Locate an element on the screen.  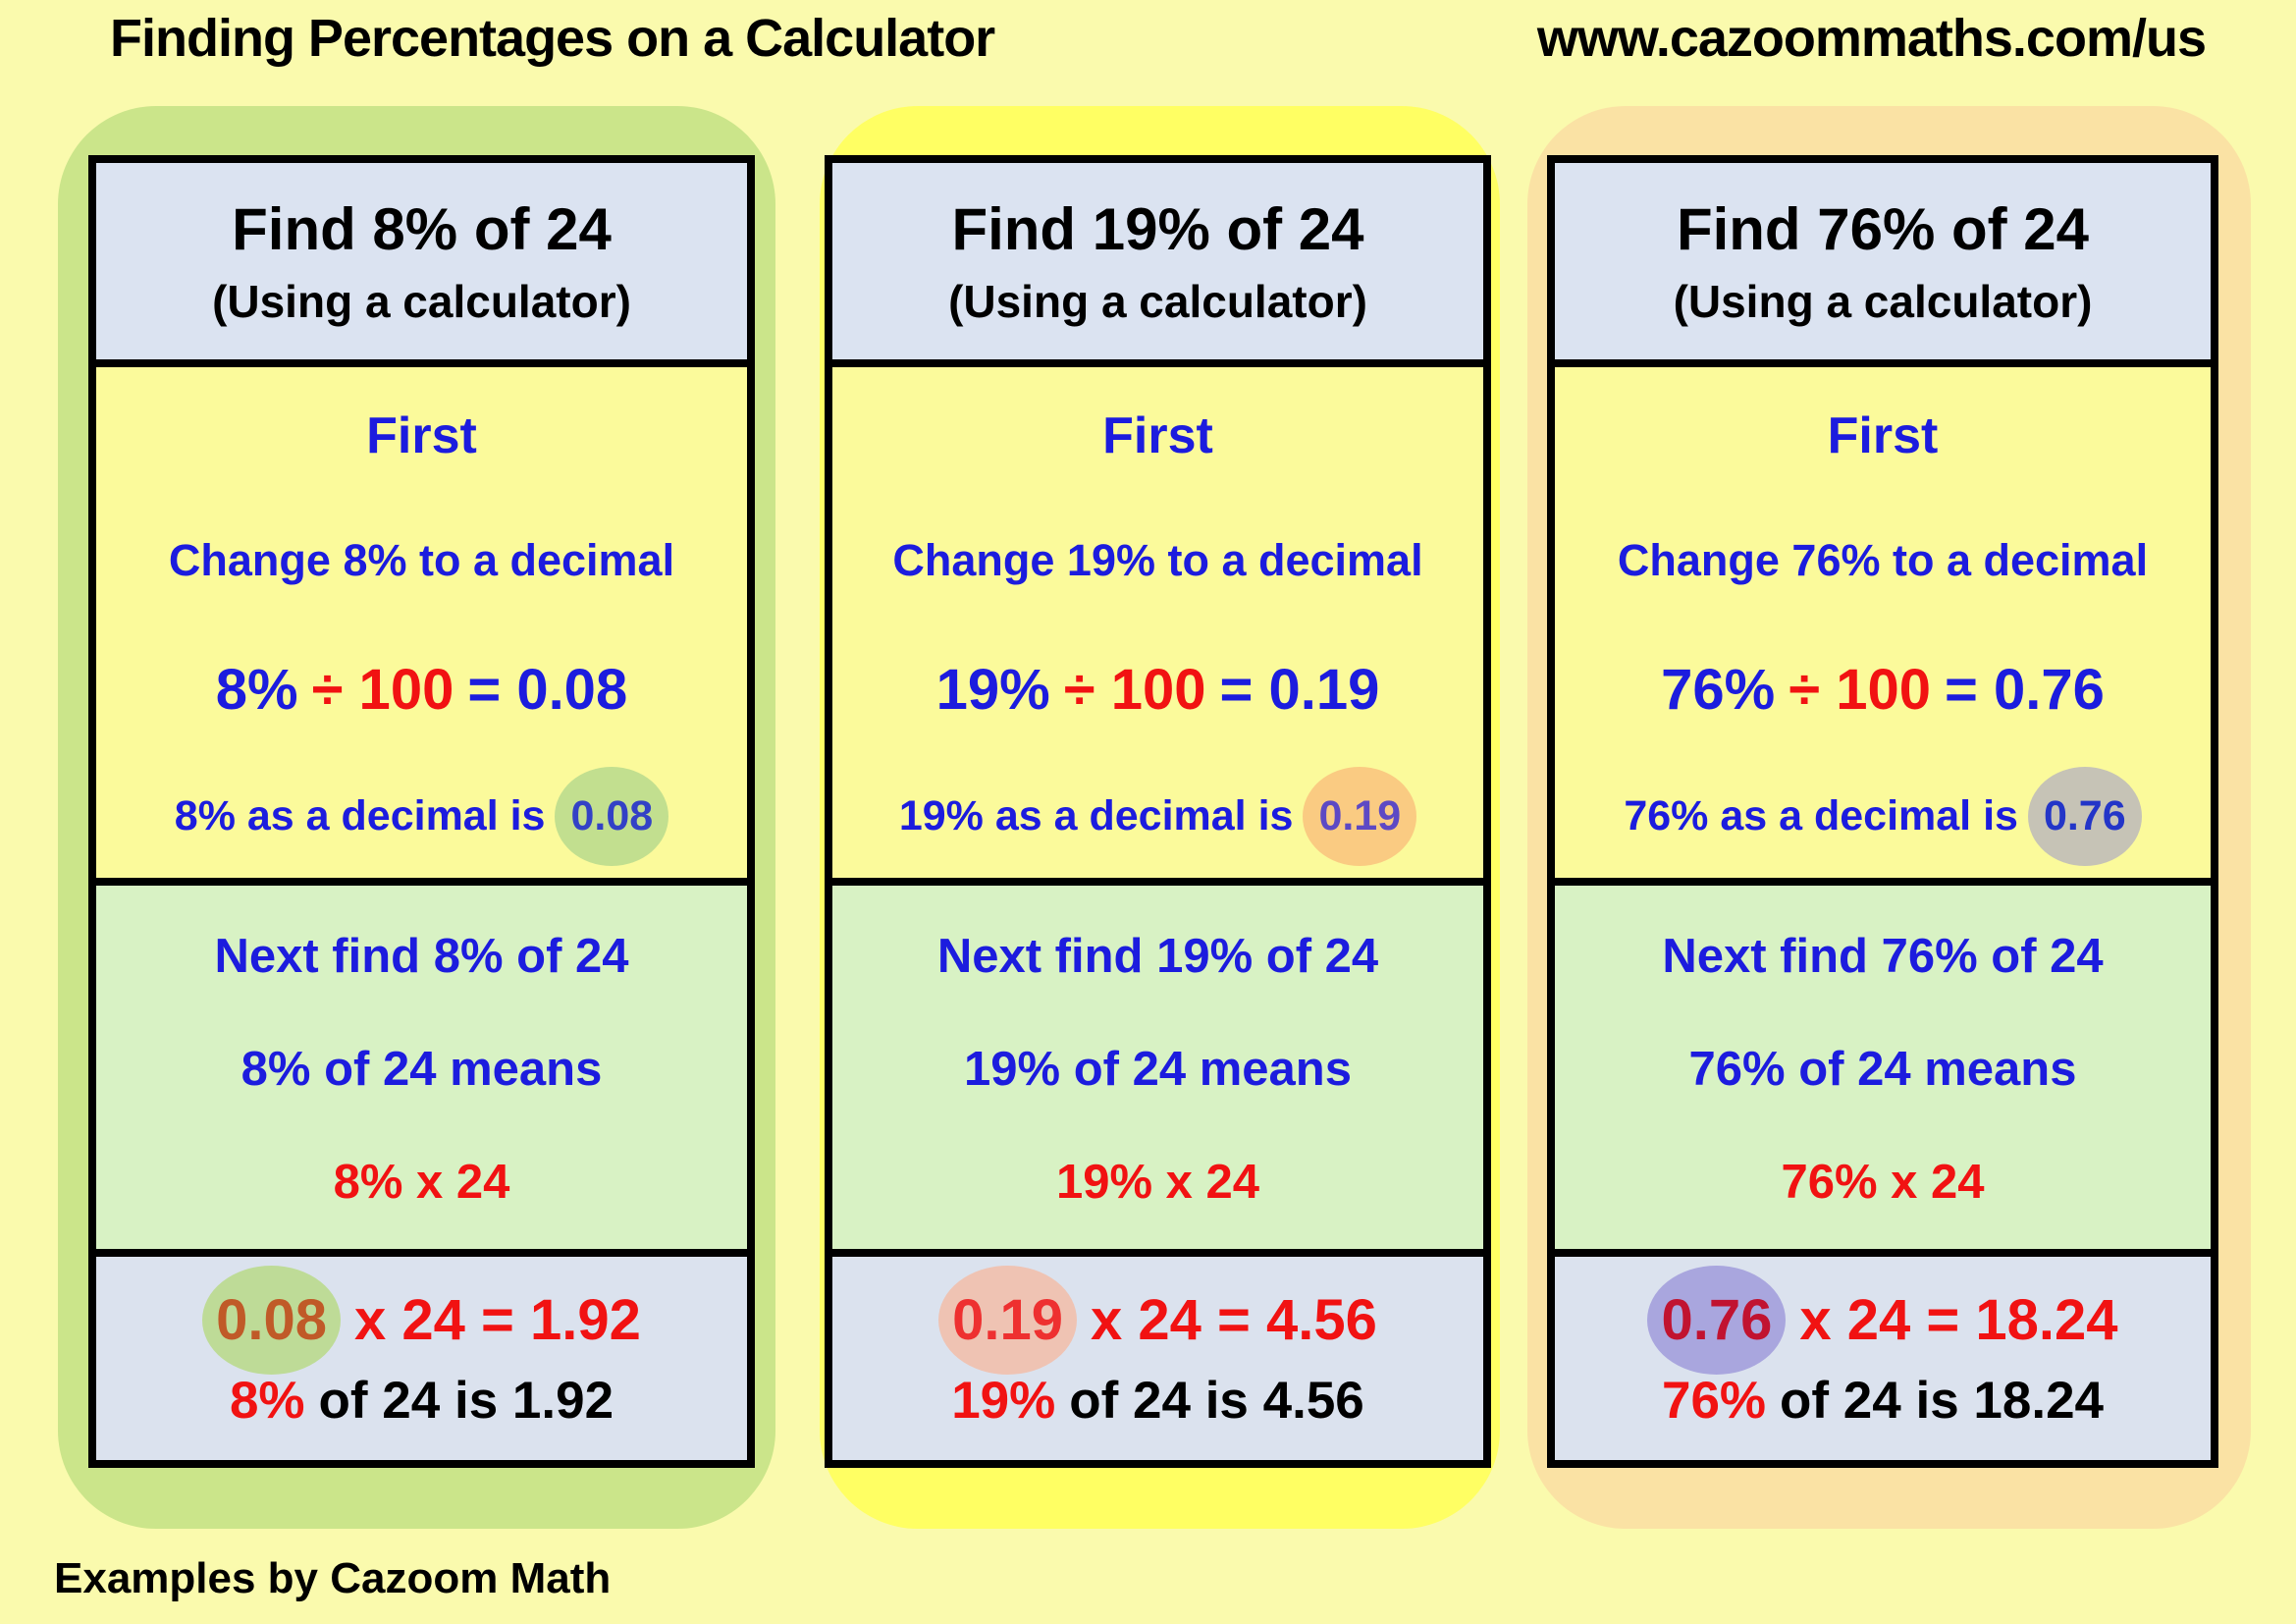
result-equation-rest: x 24 = 1.92 is located at coordinates (498, 1319).